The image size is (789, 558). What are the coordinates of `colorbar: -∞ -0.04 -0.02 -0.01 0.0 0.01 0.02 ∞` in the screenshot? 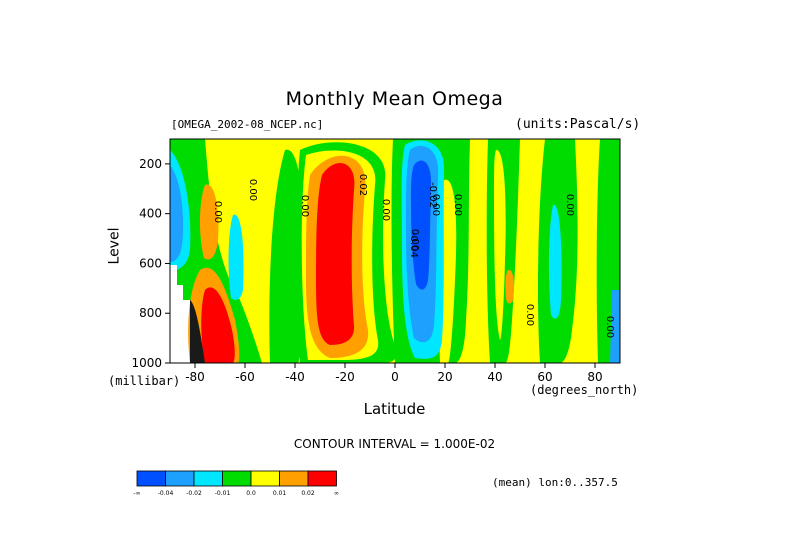 It's located at (236, 483).